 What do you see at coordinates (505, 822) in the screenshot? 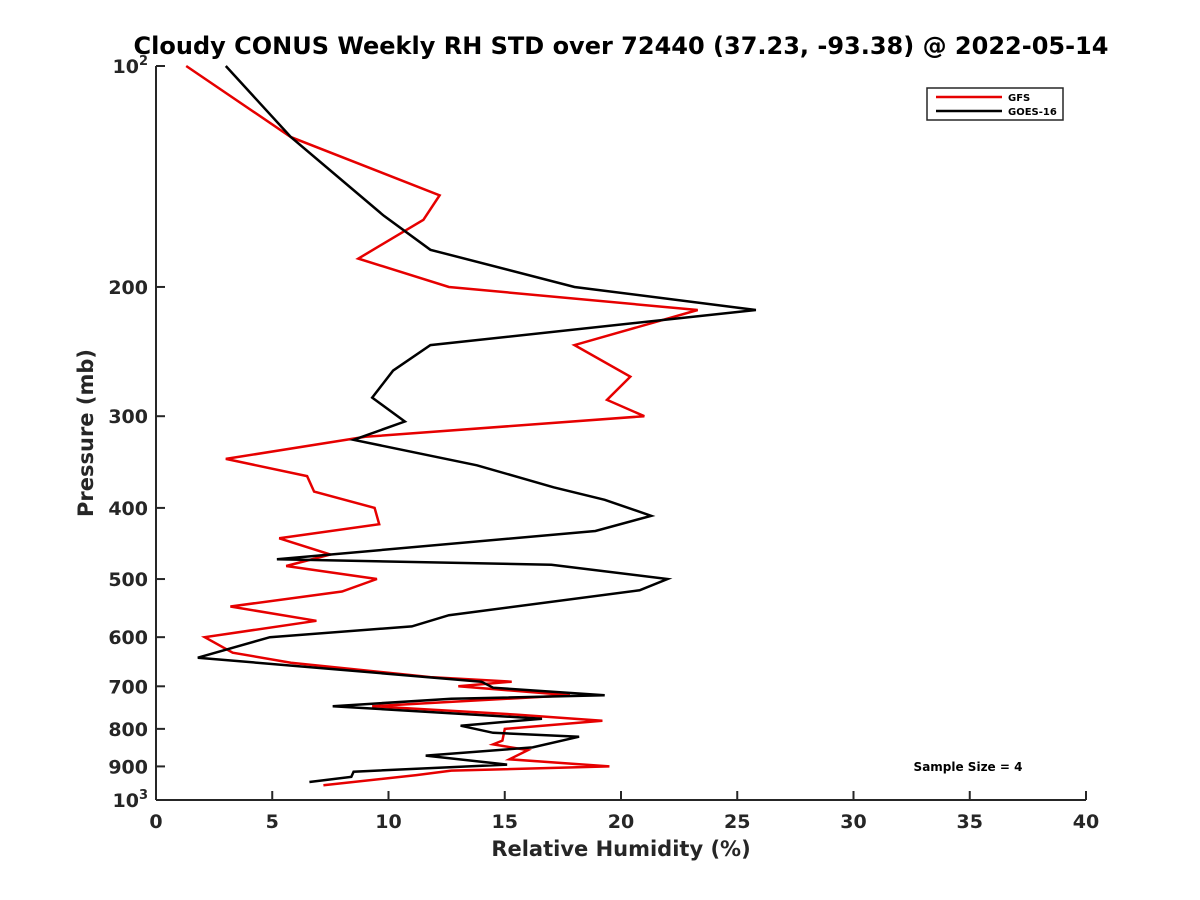
I see `x-tick-label: 15` at bounding box center [505, 822].